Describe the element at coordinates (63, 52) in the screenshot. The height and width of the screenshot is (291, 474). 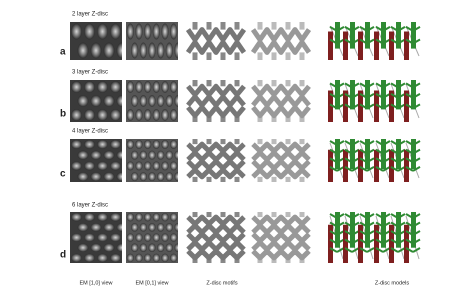
I see `panel-label: a` at that location.